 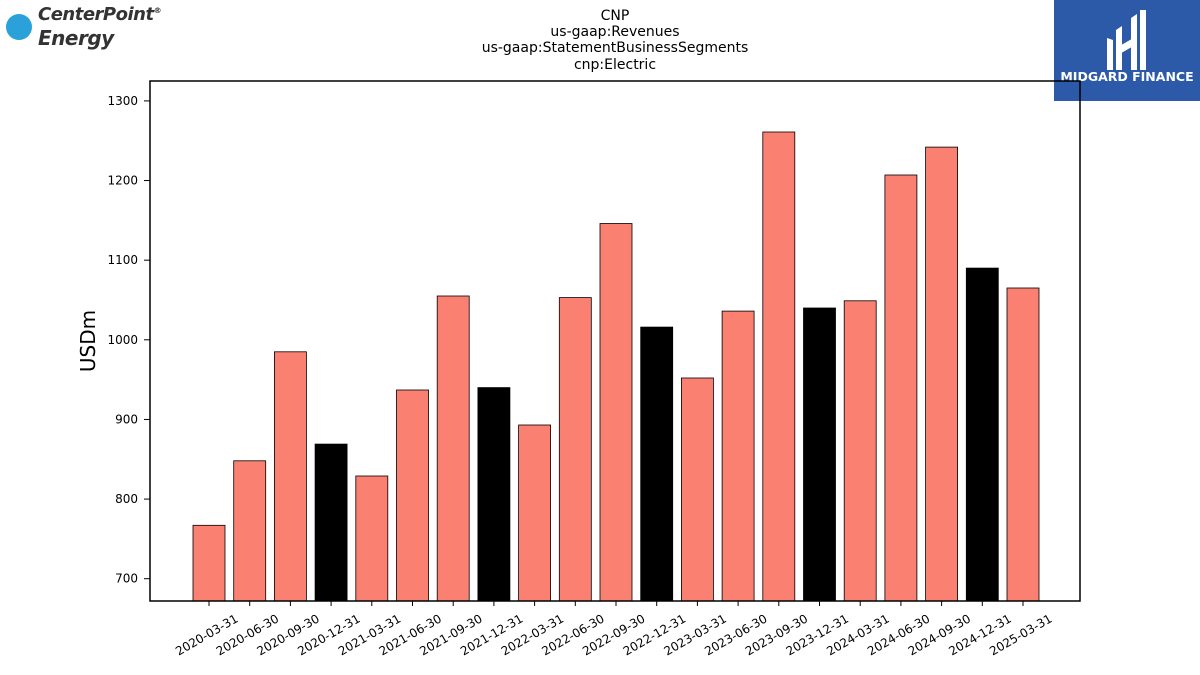 I want to click on chart-title-line-3: us-gaap:StatementBusinessSegments, so click(x=615, y=48).